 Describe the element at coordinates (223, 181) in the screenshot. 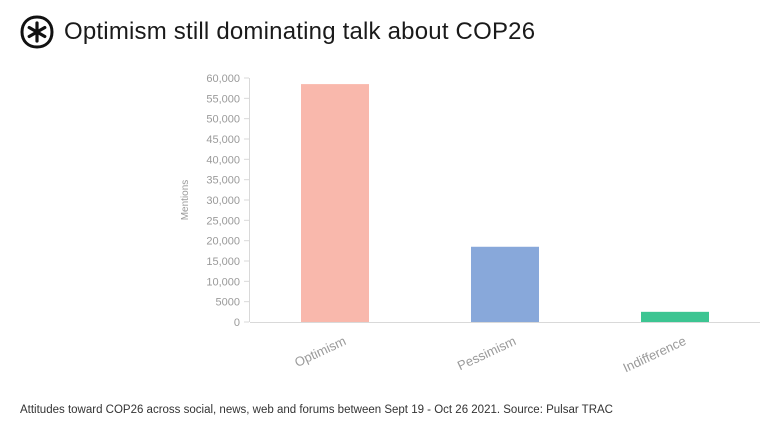

I see `y-tick-label: 35,000` at that location.